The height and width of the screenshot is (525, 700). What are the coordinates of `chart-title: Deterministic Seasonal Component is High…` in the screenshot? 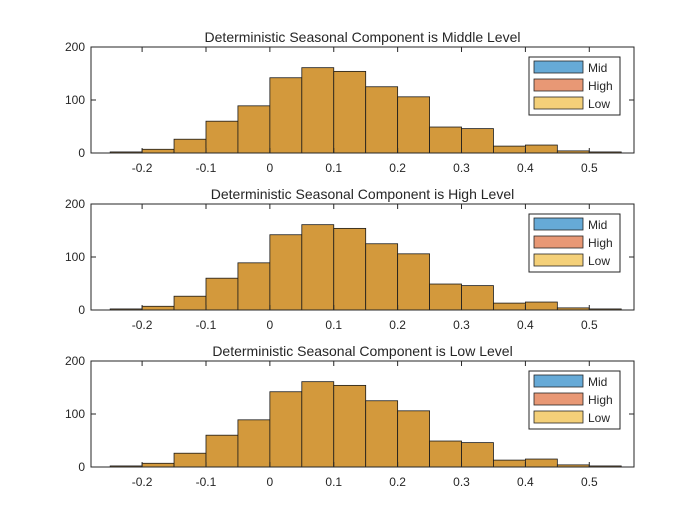 It's located at (362, 194).